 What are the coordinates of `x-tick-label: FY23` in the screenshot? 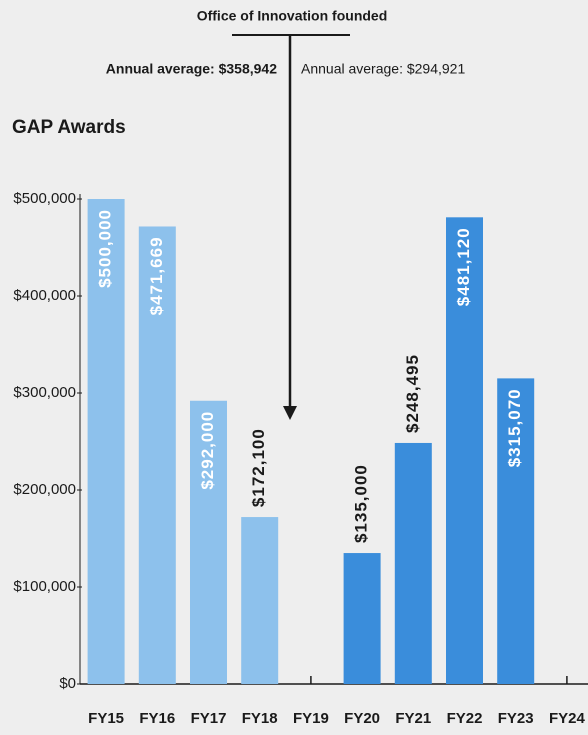 It's located at (516, 718).